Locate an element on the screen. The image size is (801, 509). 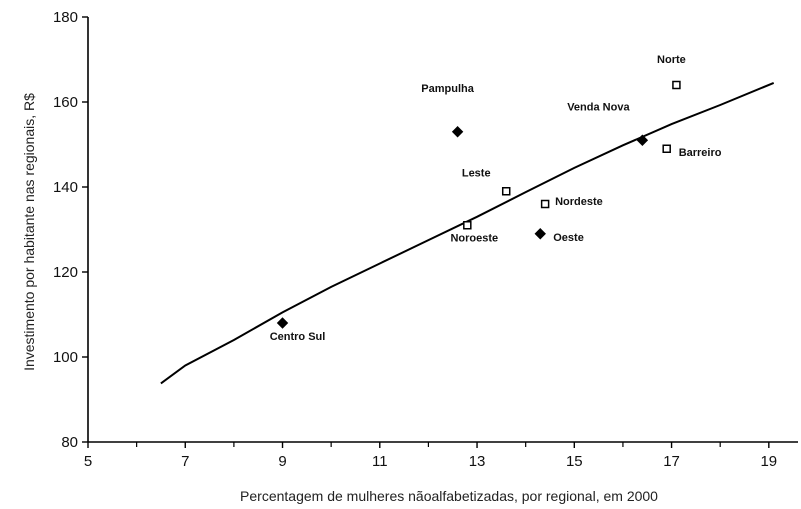
point-label: Oeste is located at coordinates (568, 238).